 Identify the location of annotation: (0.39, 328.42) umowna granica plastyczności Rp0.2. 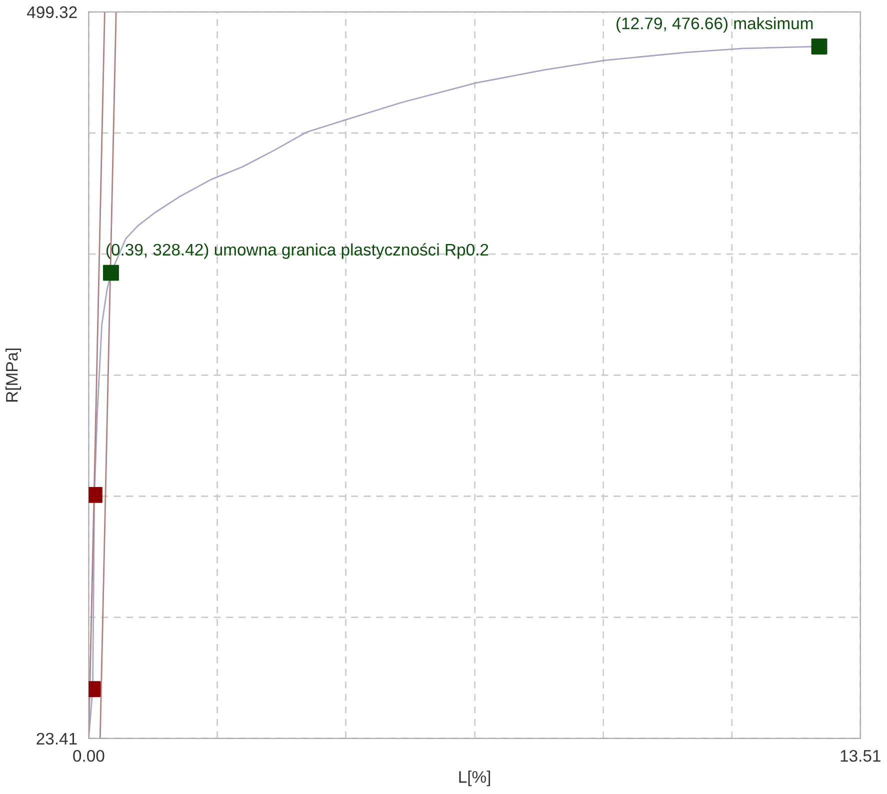
(297, 251).